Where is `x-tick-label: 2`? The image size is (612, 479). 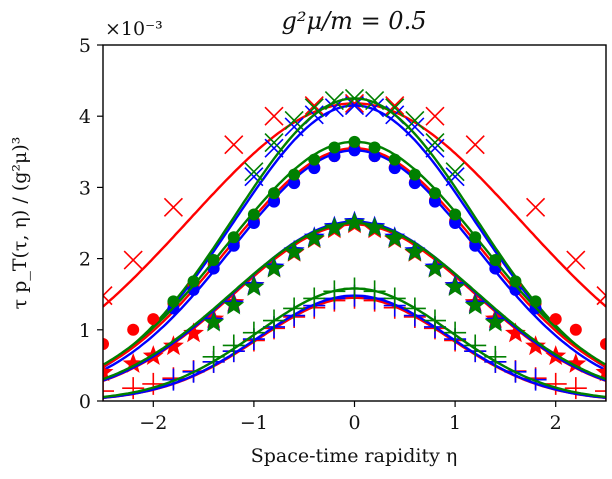
x-tick-label: 2 is located at coordinates (556, 423).